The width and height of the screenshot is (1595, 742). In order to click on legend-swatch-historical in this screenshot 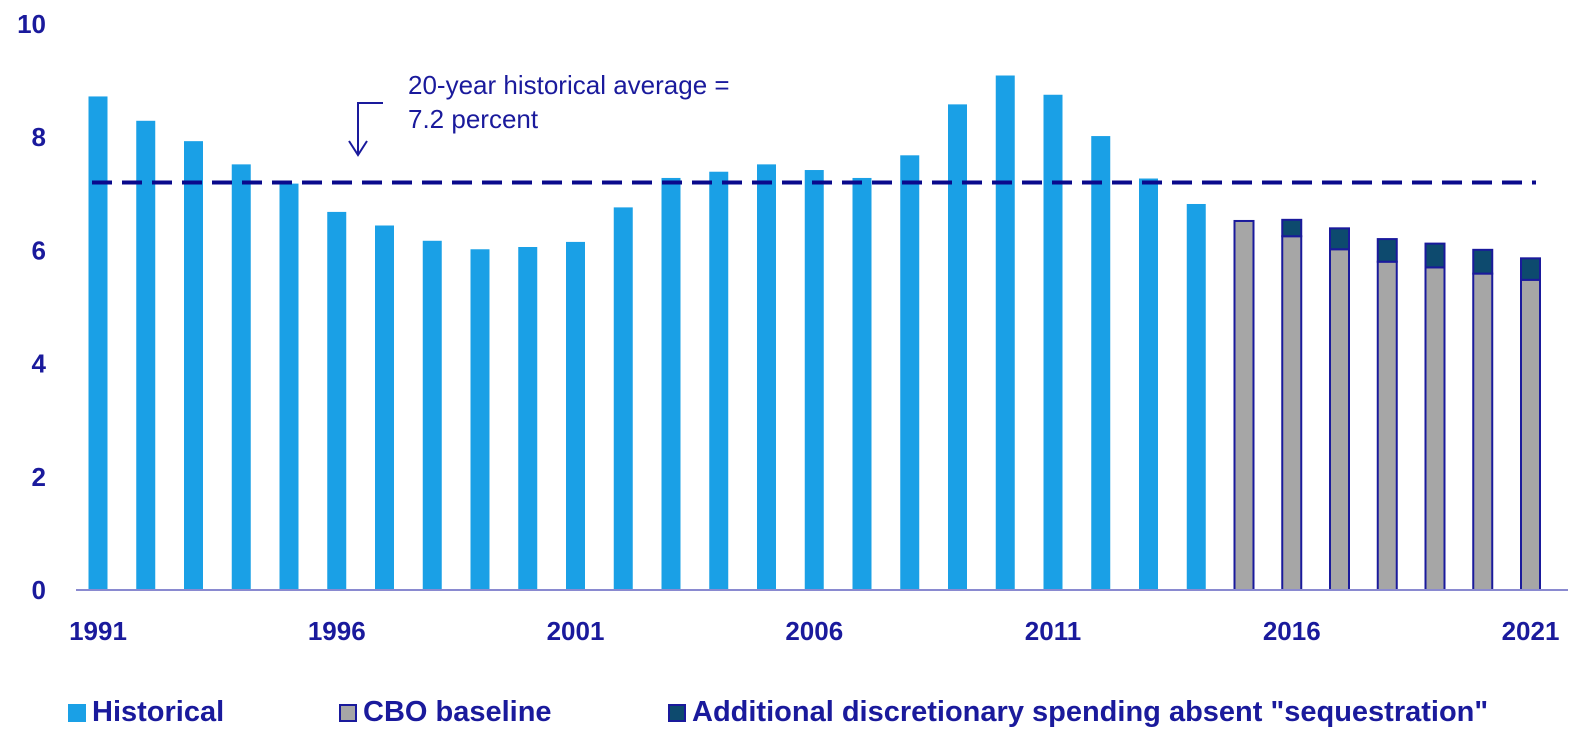, I will do `click(77, 712)`.